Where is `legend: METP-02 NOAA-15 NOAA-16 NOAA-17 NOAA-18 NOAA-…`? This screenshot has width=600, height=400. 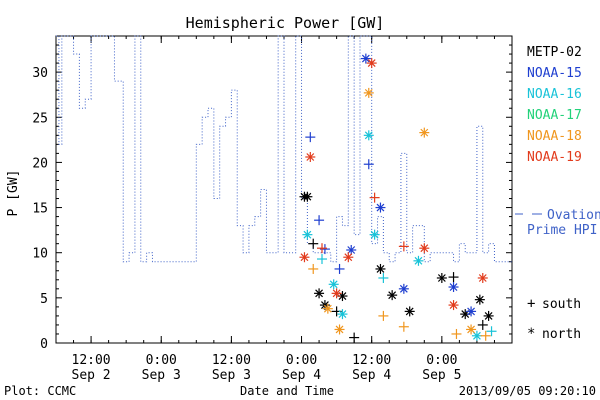
legend: METP-02 NOAA-15 NOAA-16 NOAA-17 NOAA-18 NOAA-… is located at coordinates (557, 193).